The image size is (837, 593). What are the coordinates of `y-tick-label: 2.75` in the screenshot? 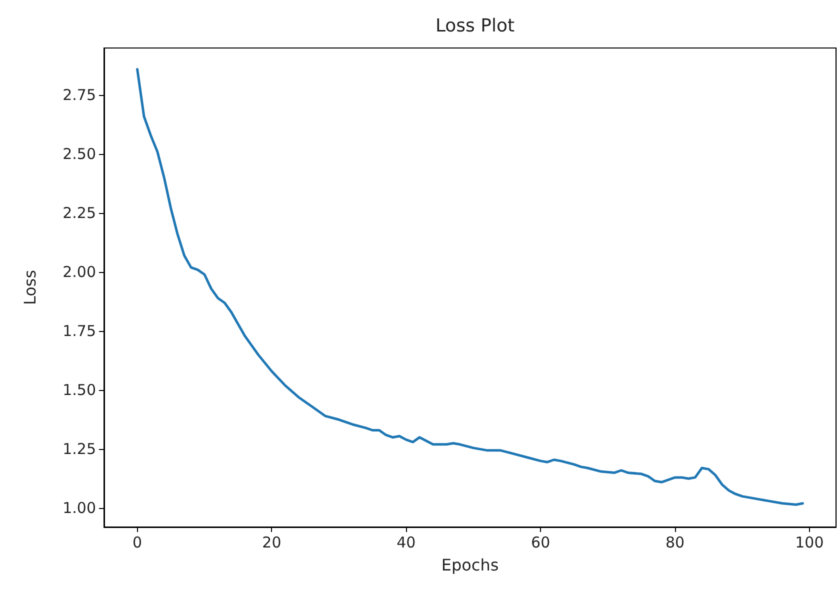 It's located at (79, 95).